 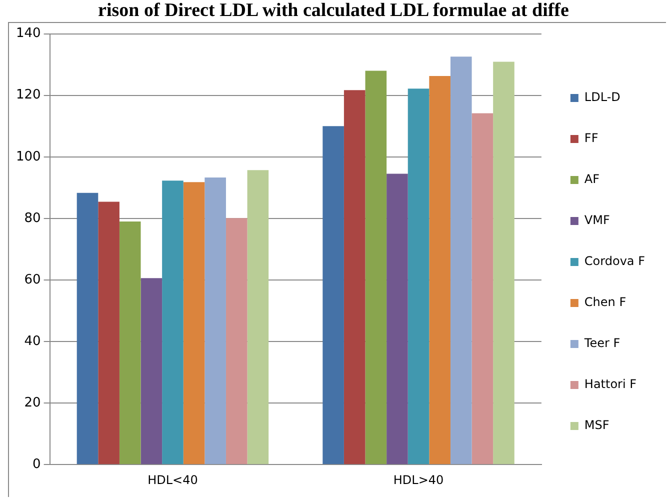 I want to click on chart-title: rison of Direct LDL with calculated LDL formulae at diffe, so click(x=333, y=11).